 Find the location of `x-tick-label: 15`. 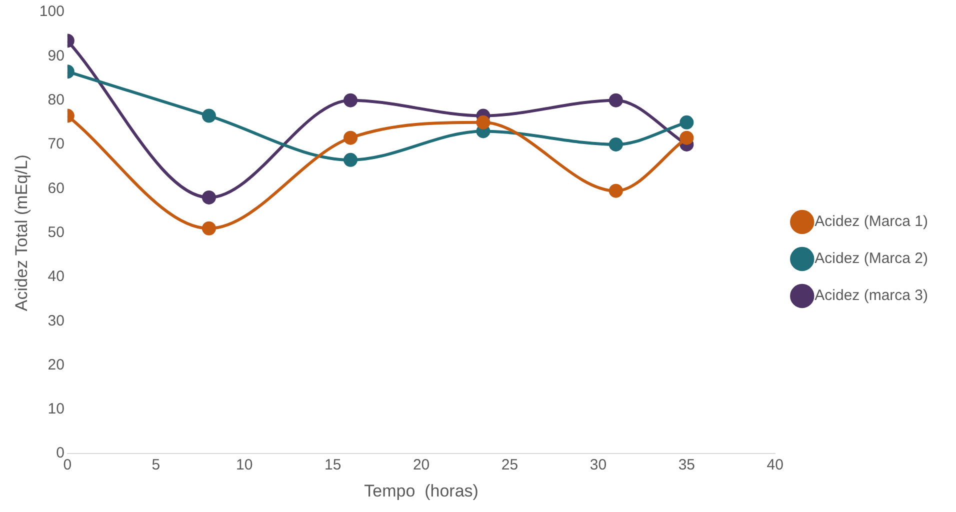

x-tick-label: 15 is located at coordinates (333, 465).